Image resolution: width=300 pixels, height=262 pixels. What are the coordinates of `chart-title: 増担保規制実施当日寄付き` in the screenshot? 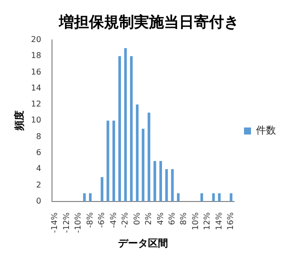 It's located at (148, 21).